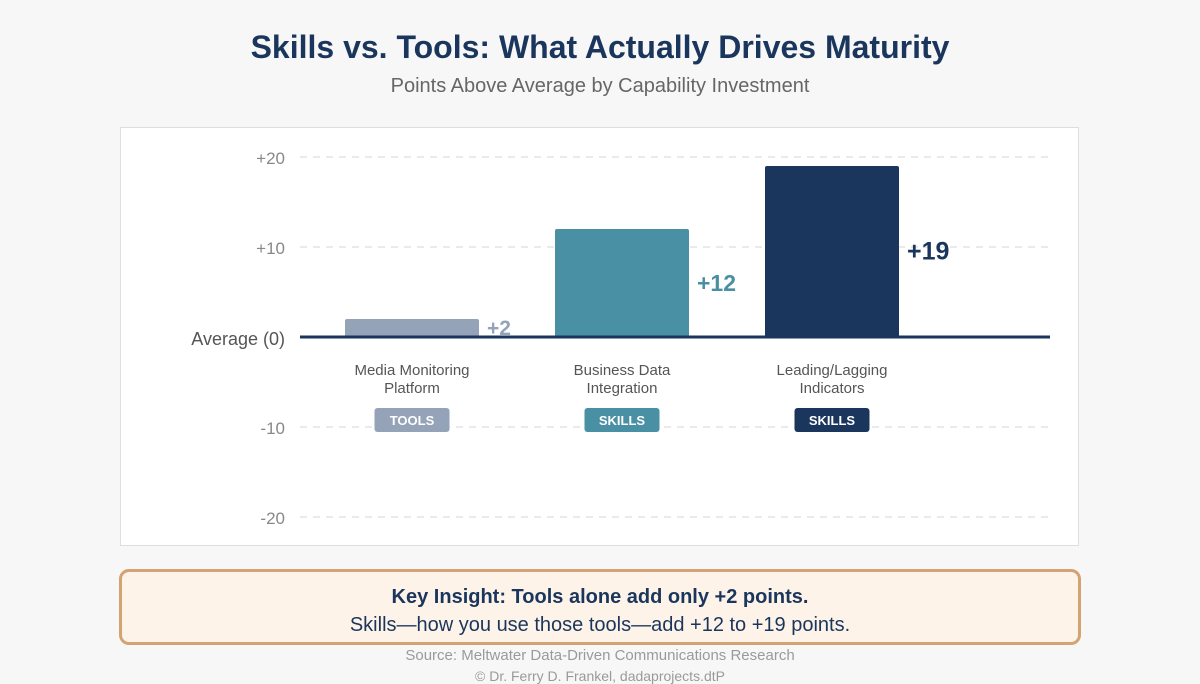 This screenshot has height=684, width=1200. Describe the element at coordinates (411, 370) in the screenshot. I see `category-label: Media Monitoring` at that location.